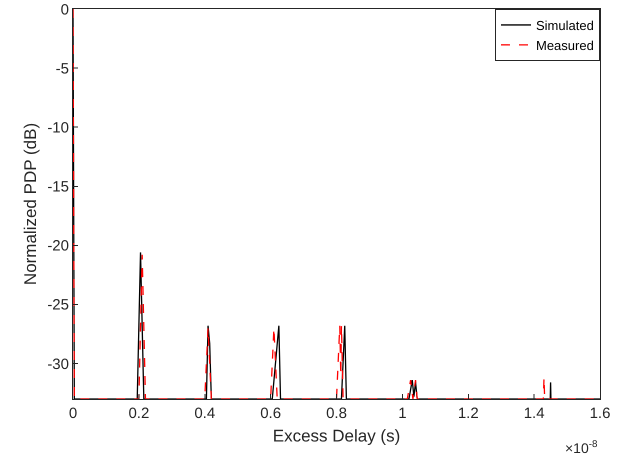 This screenshot has width=636, height=468. Describe the element at coordinates (565, 26) in the screenshot. I see `legend-label: Simulated` at that location.